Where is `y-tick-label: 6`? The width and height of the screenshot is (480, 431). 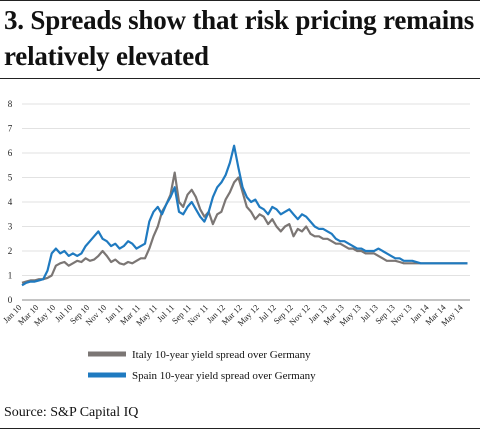
y-tick-label: 6 is located at coordinates (10, 153).